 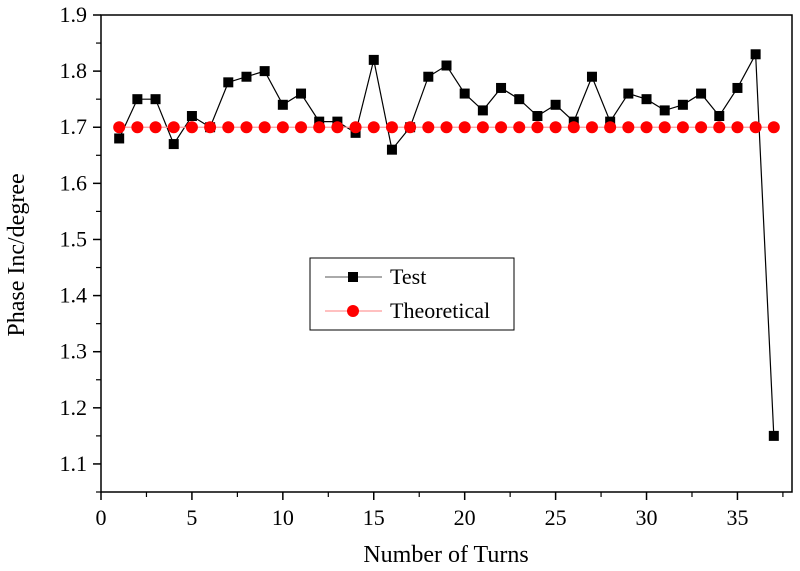 What do you see at coordinates (737, 517) in the screenshot?
I see `x-tick-label: 35` at bounding box center [737, 517].